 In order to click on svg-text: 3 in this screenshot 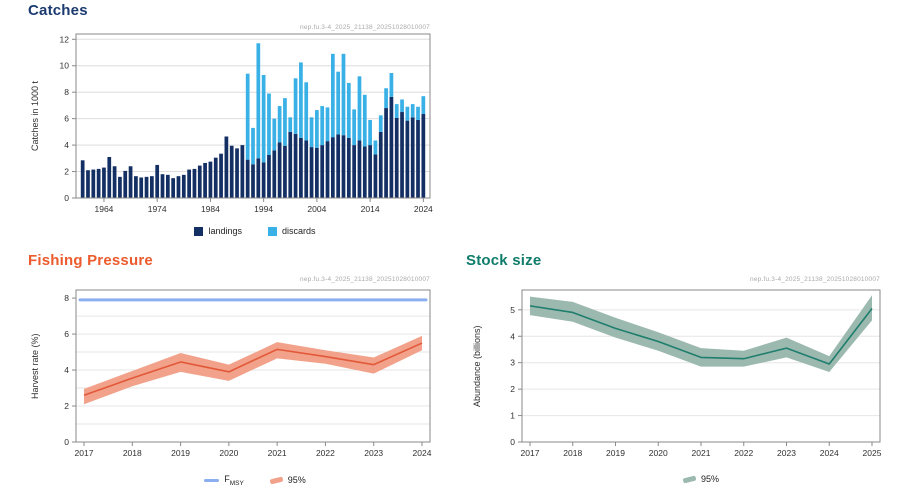, I will do `click(512, 363)`.